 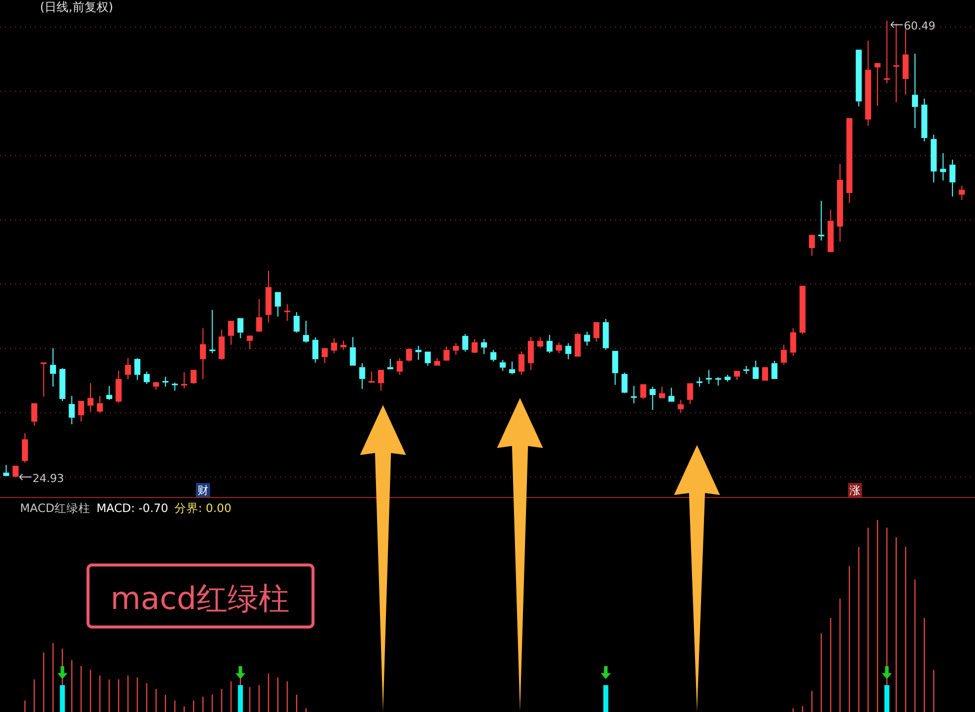 What do you see at coordinates (132, 508) in the screenshot?
I see `text: MACD: -0.70` at bounding box center [132, 508].